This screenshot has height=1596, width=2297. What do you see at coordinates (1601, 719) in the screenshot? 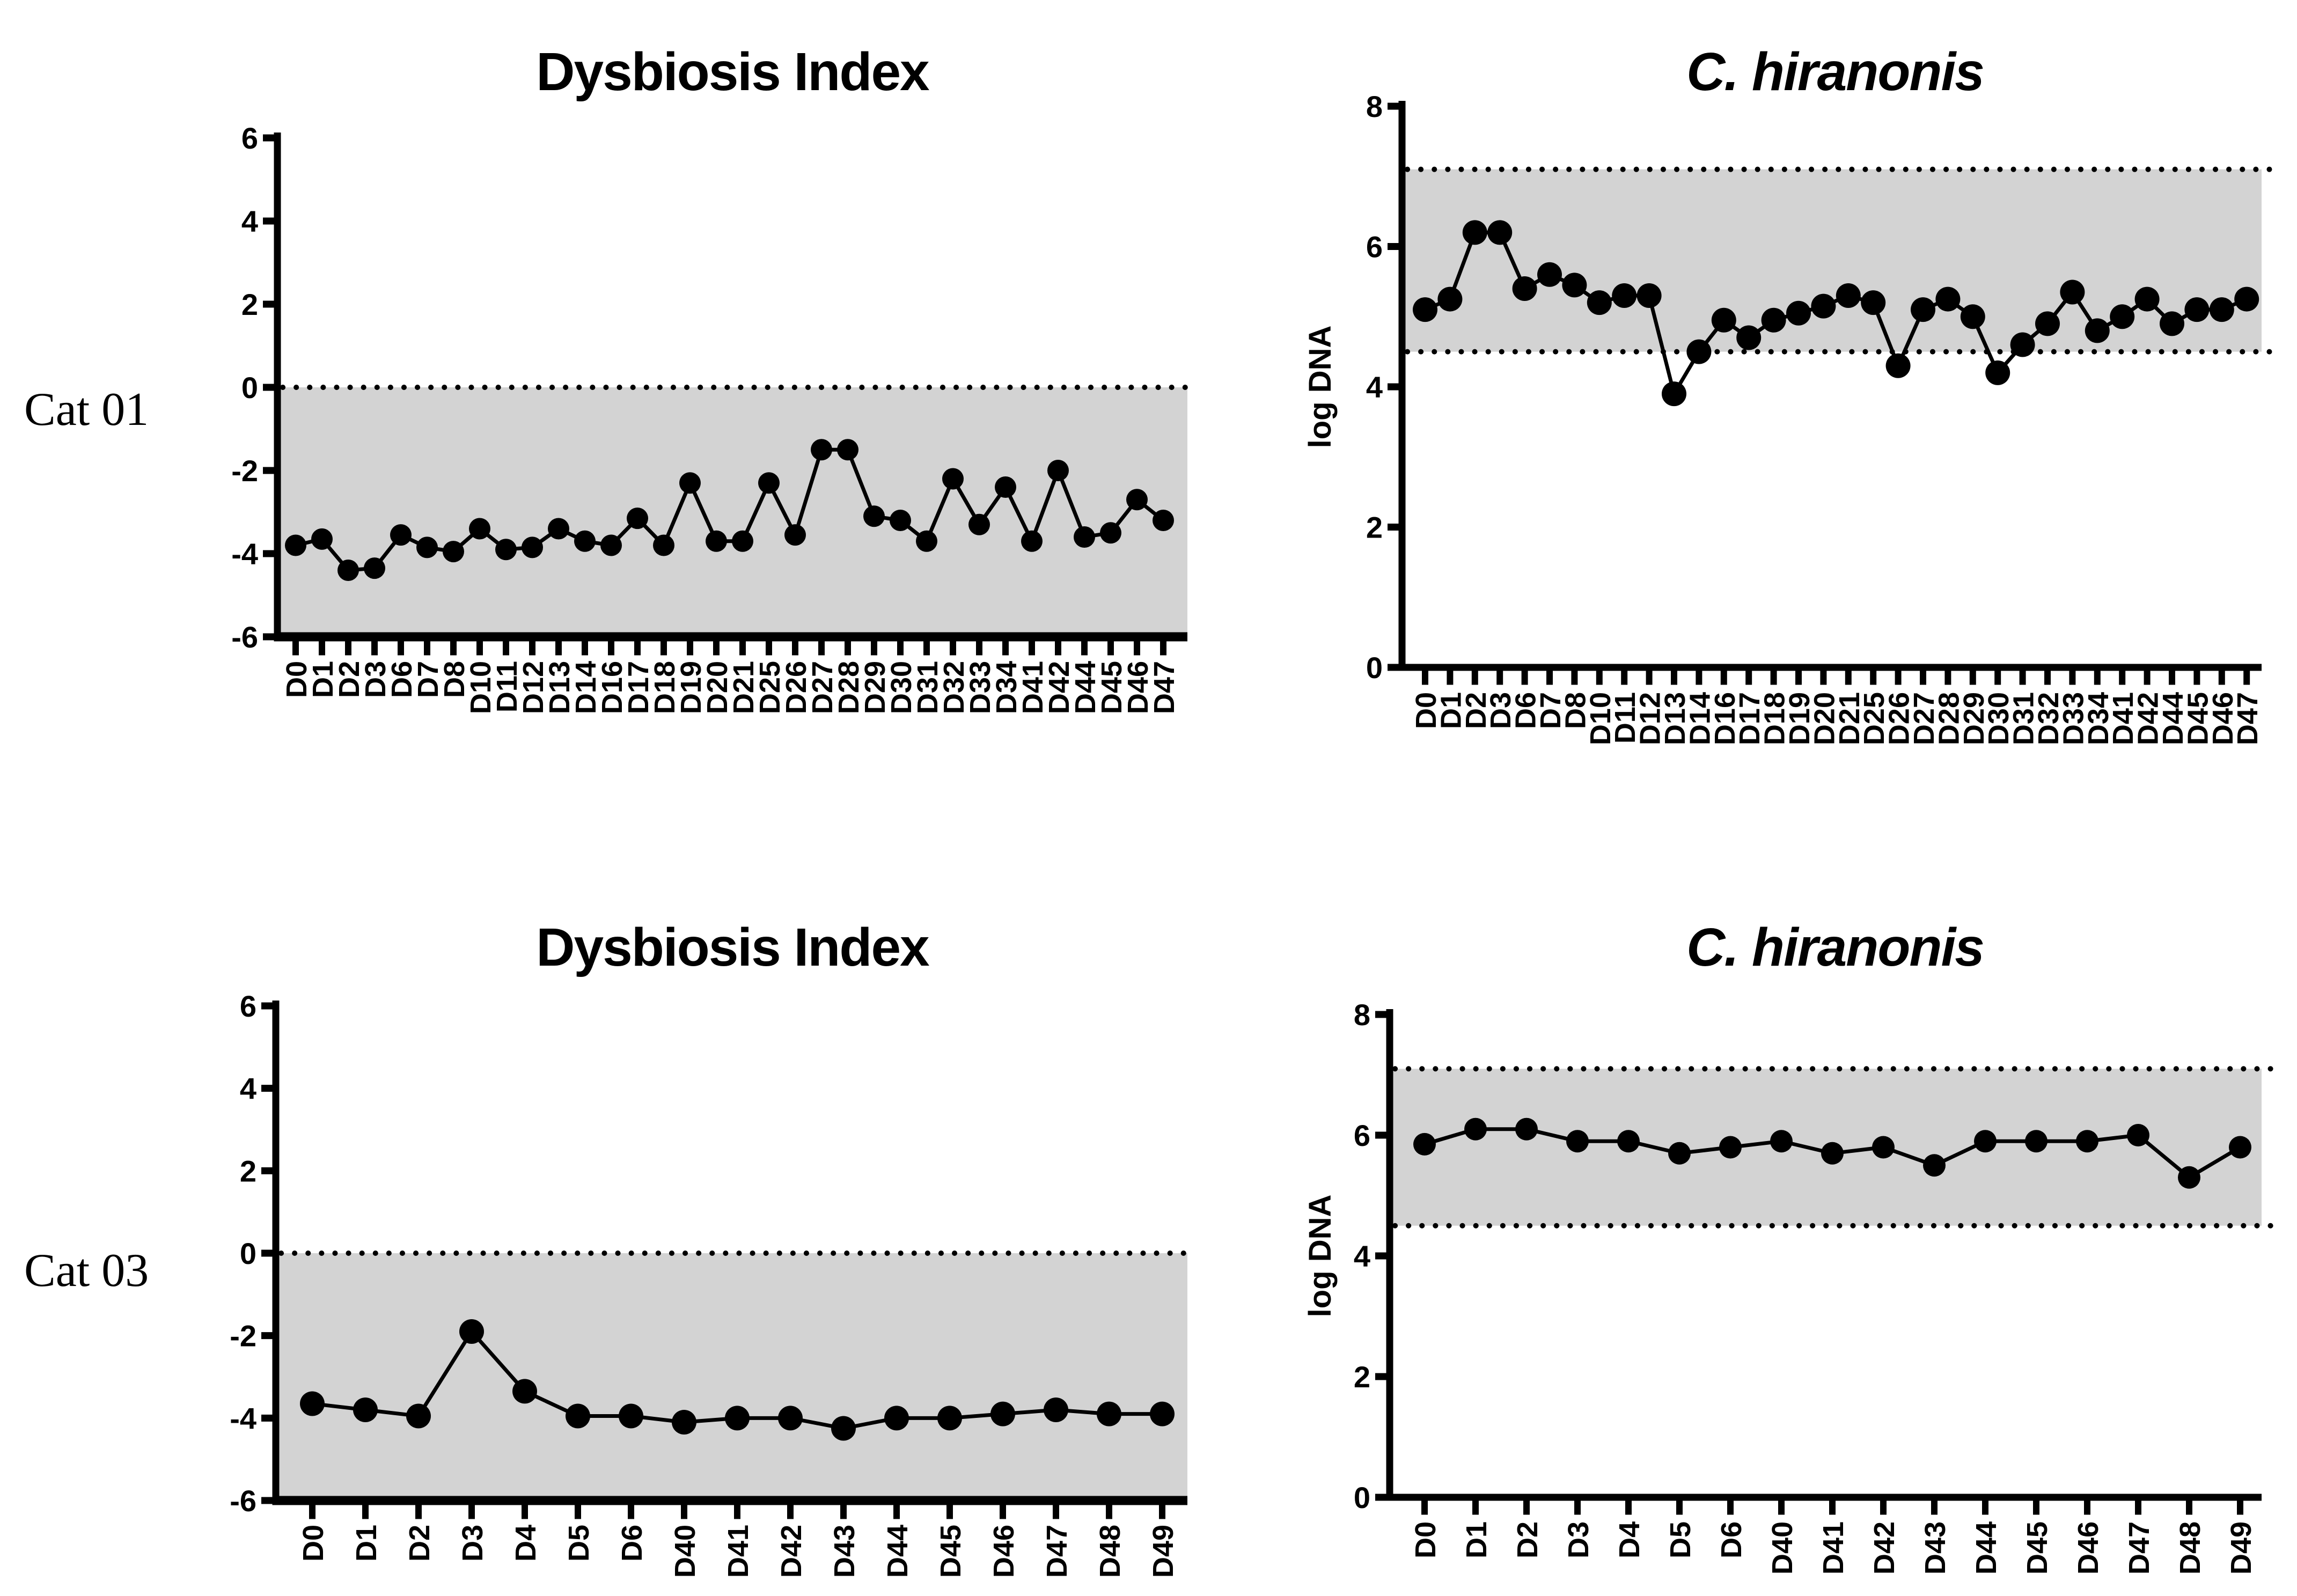
I see `x-tick-label: D10` at bounding box center [1601, 719].